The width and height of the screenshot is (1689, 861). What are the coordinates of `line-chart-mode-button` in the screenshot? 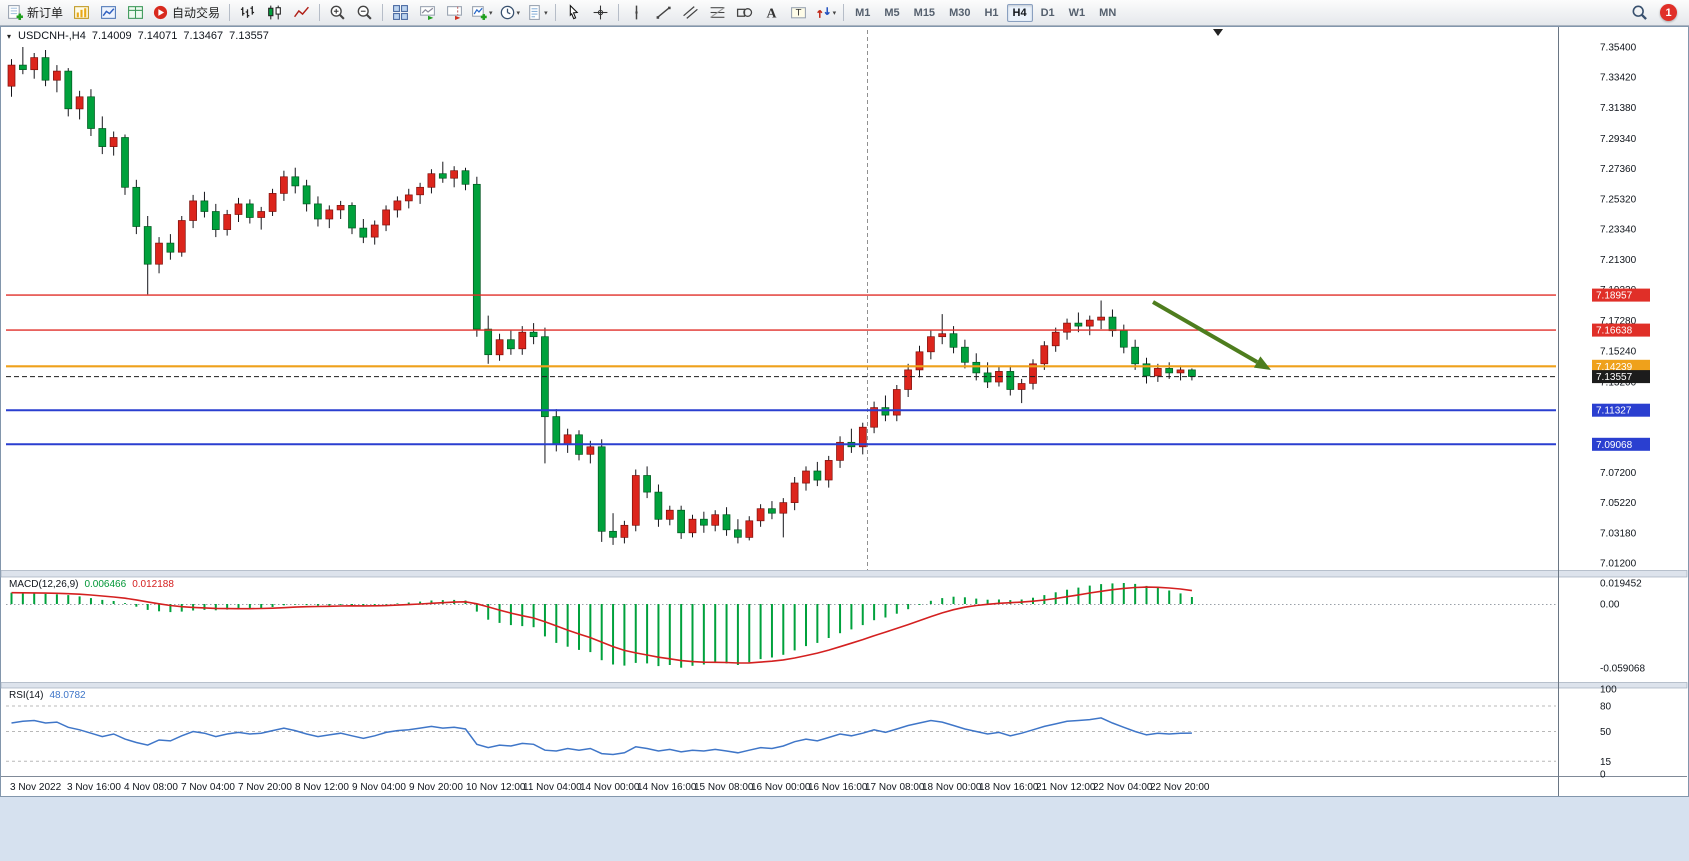 It's located at (301, 12).